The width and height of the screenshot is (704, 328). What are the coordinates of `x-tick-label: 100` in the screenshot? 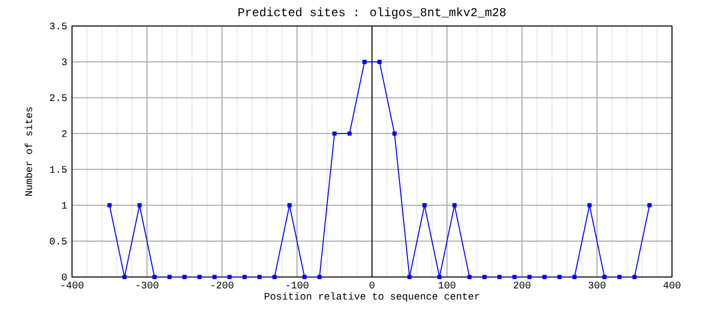 It's located at (447, 285).